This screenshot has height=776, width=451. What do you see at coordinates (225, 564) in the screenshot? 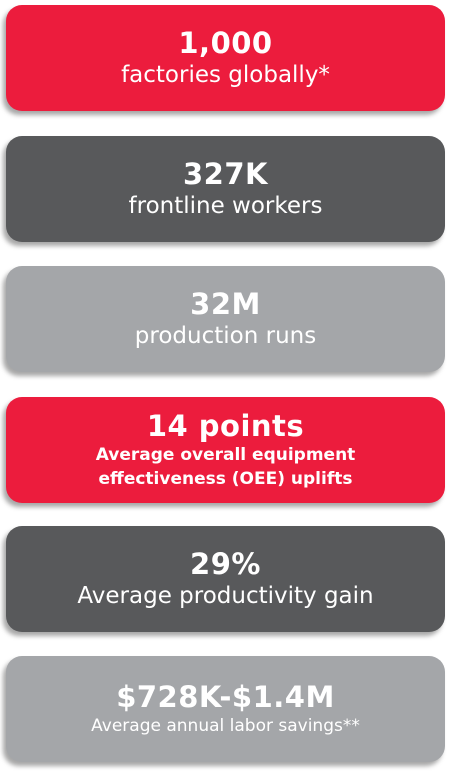
I see `stat-value: 29%` at bounding box center [225, 564].